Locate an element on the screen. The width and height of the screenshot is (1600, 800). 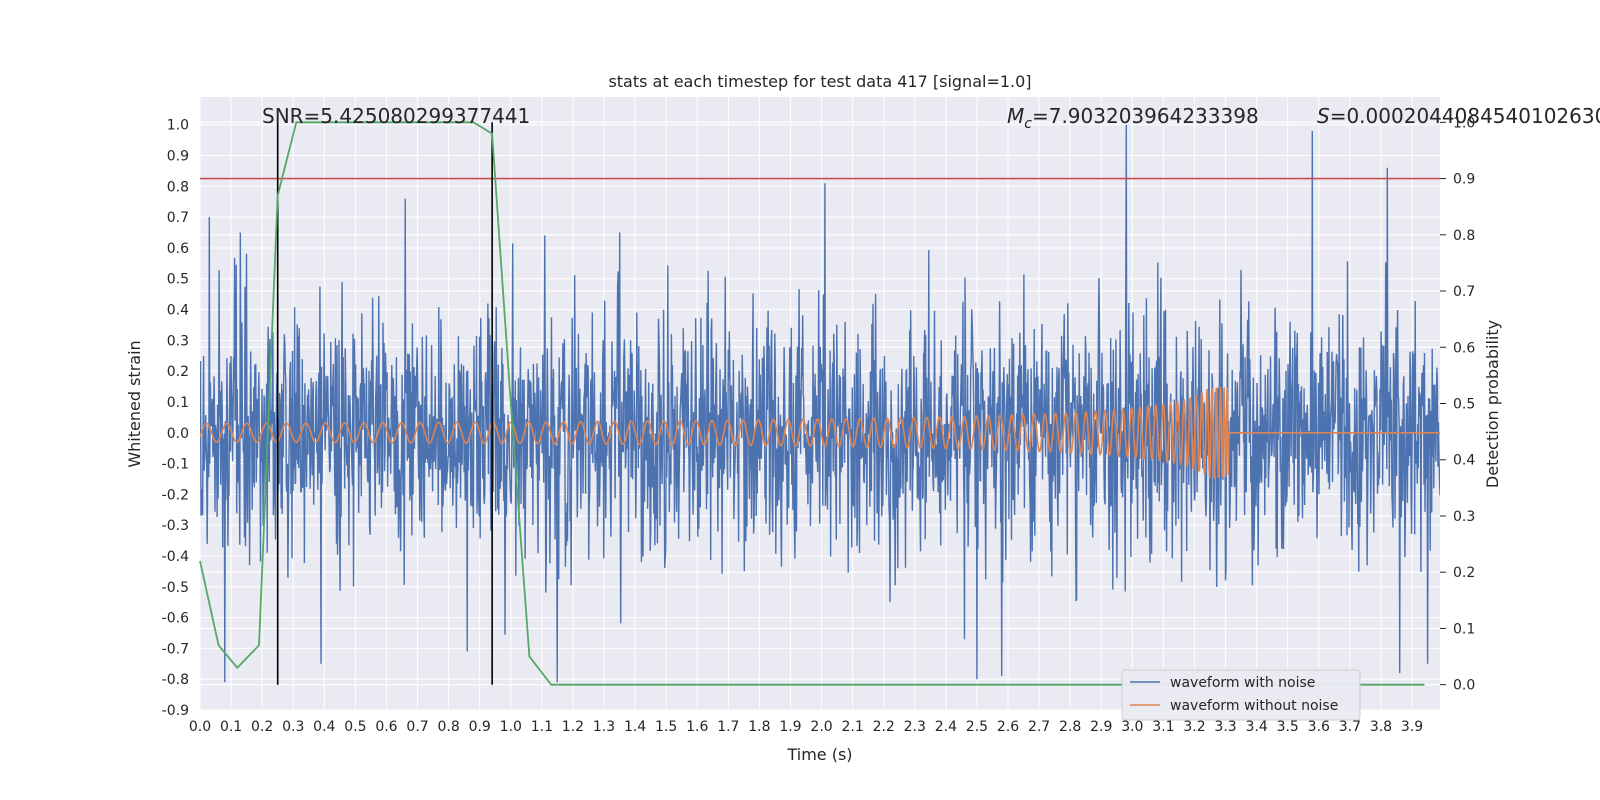
x-tick-label: 2.4 is located at coordinates (946, 727).